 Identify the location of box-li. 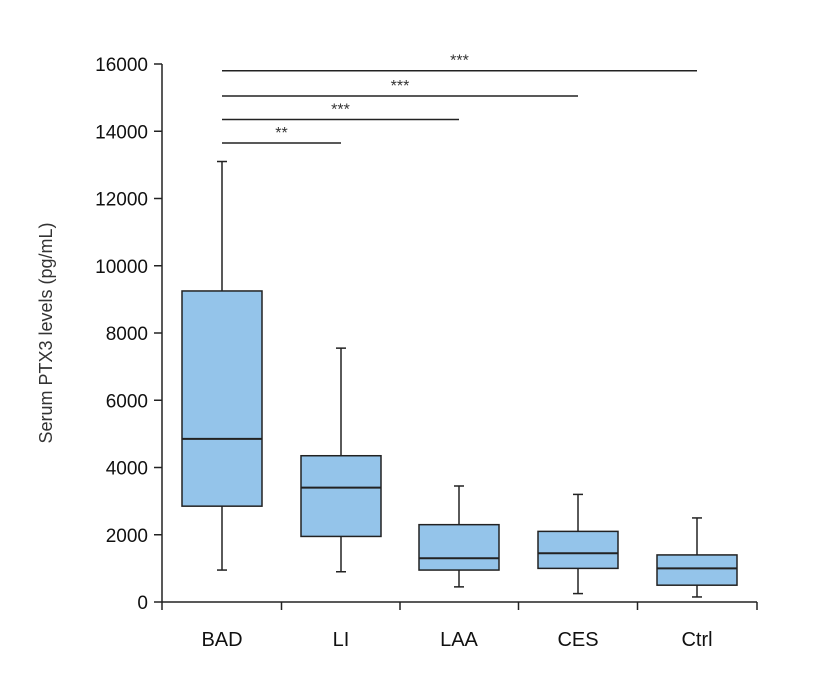
(341, 460).